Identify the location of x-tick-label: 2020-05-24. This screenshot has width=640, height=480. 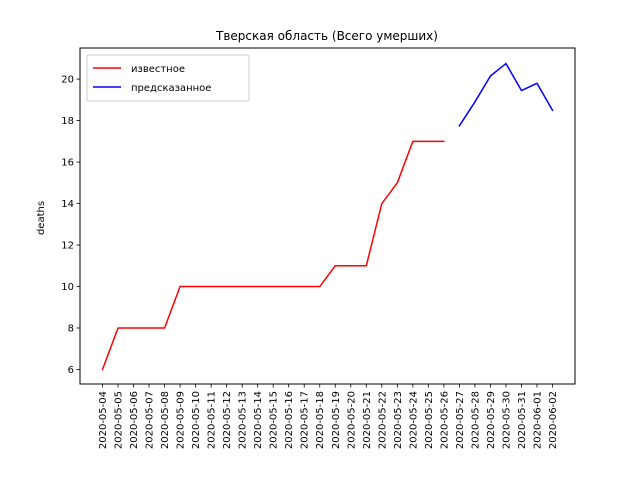
(413, 420).